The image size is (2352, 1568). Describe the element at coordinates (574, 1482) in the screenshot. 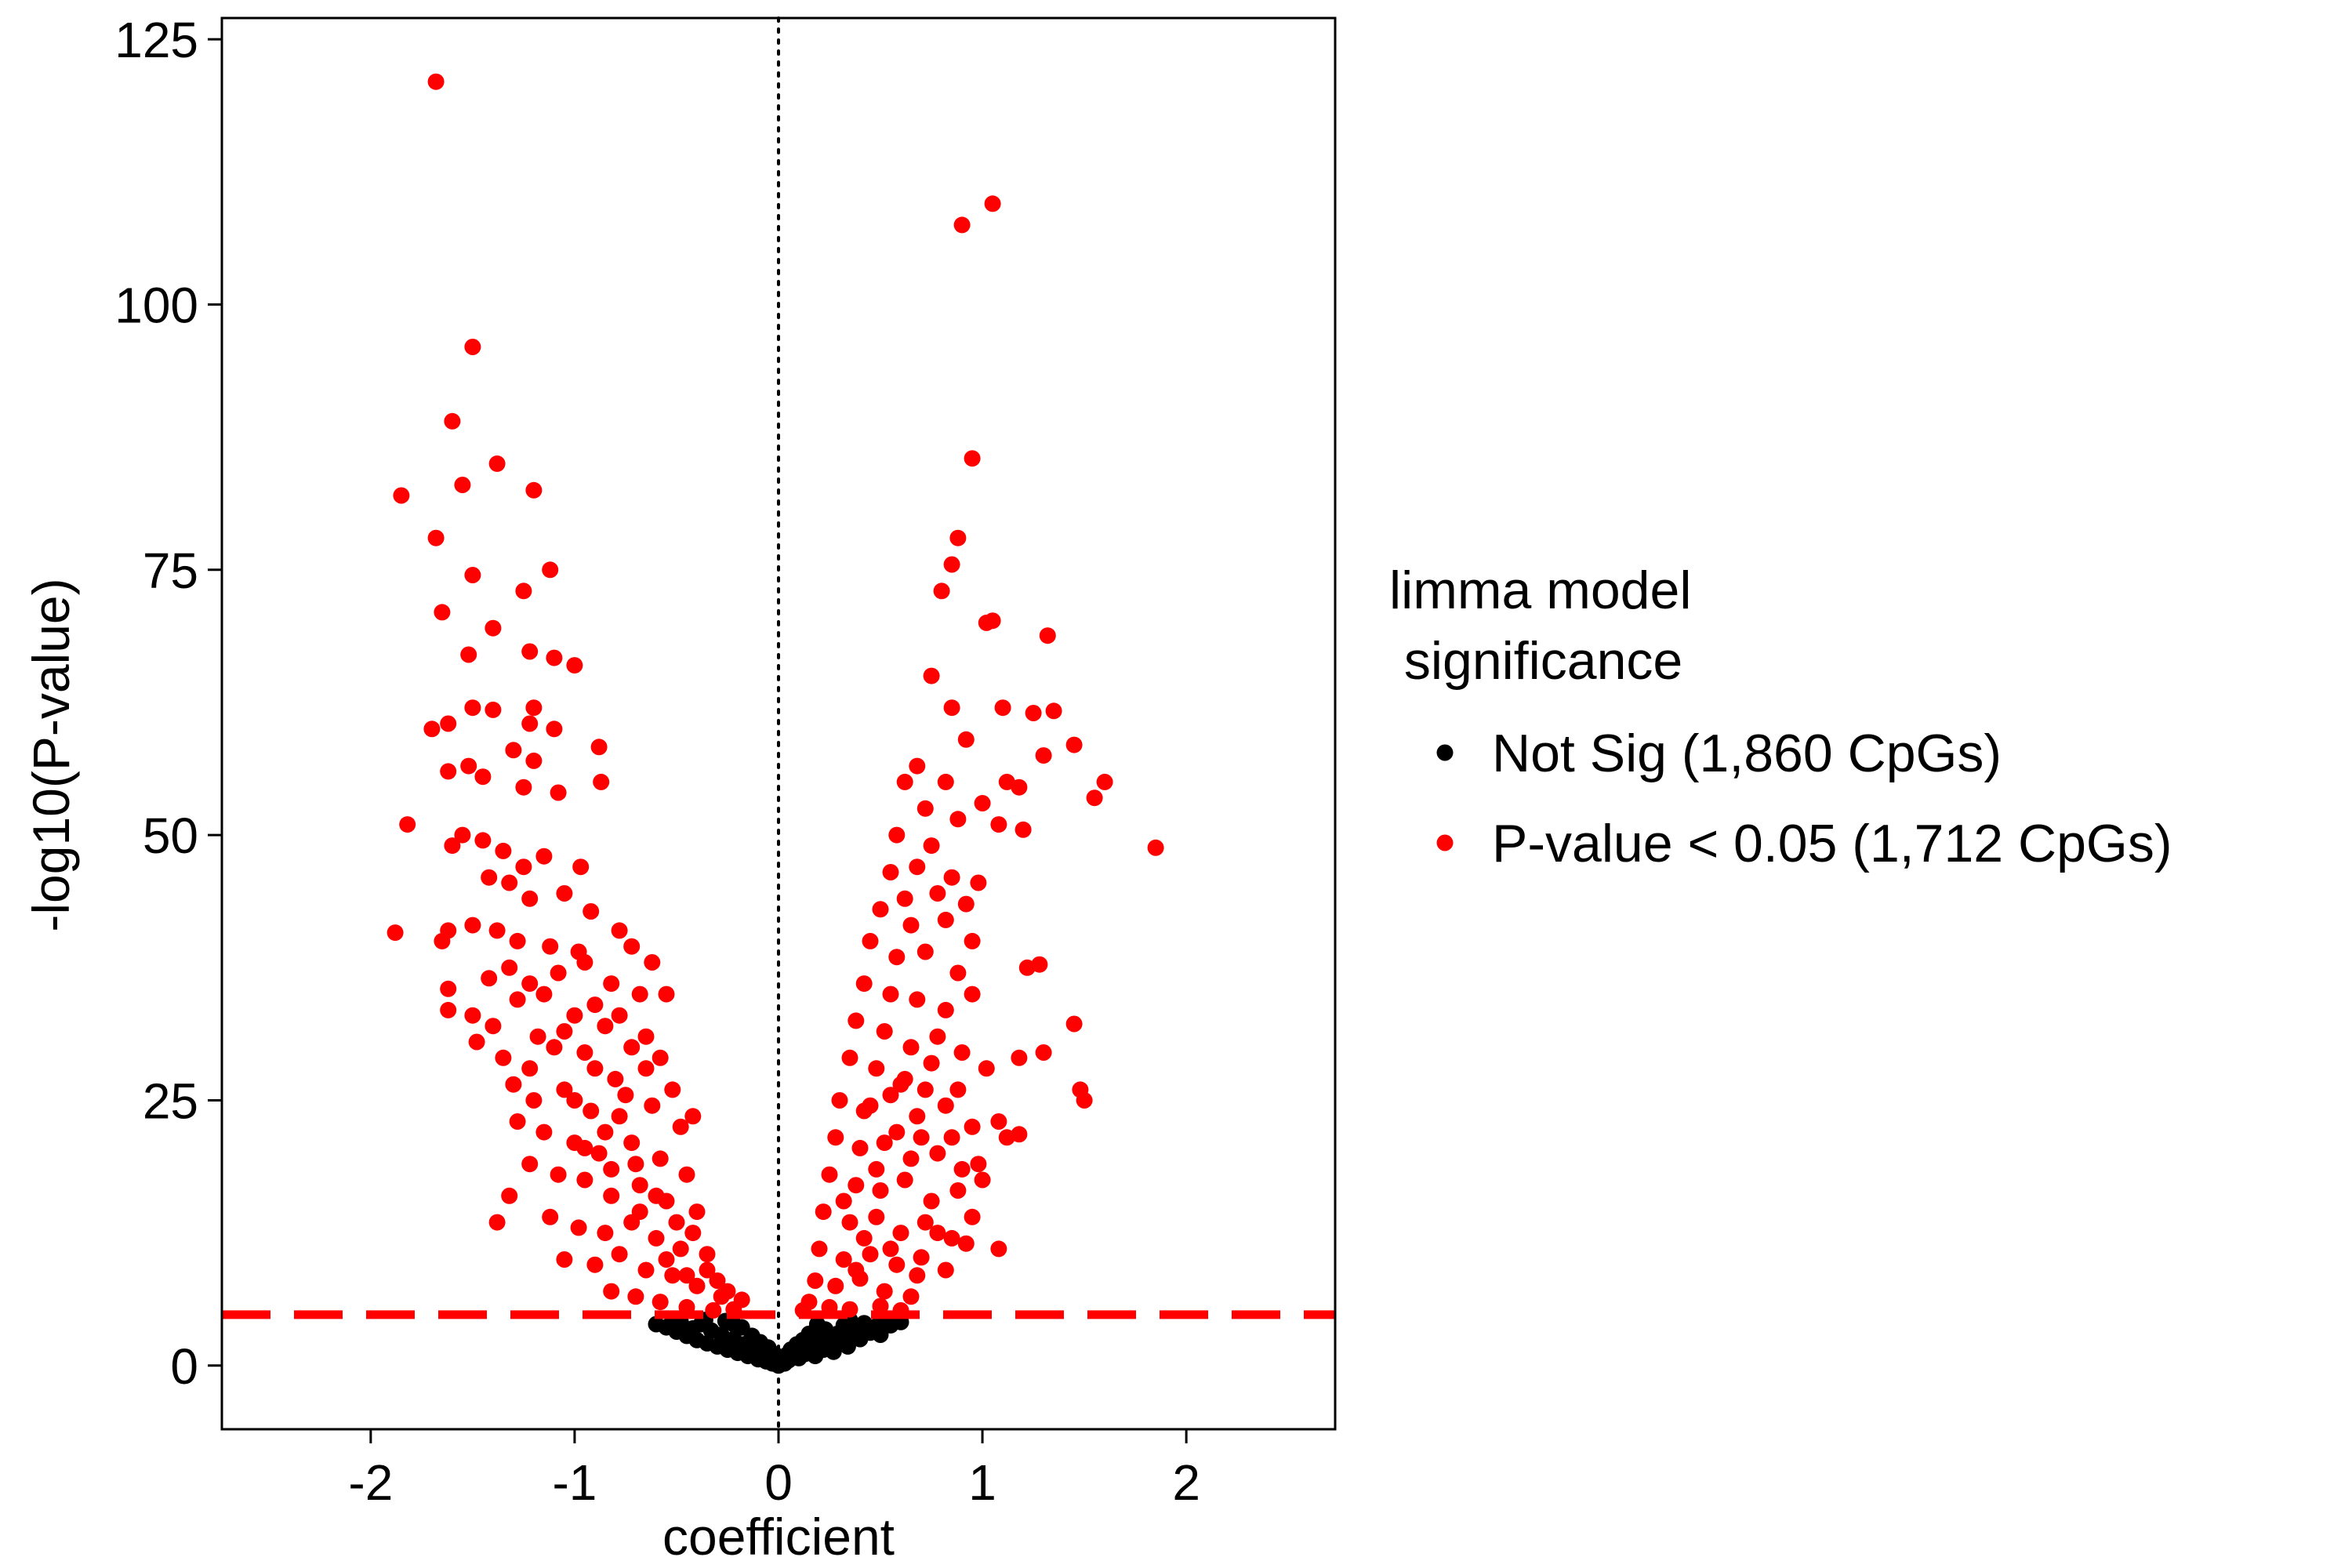

I see `x-tick-label: -1` at that location.